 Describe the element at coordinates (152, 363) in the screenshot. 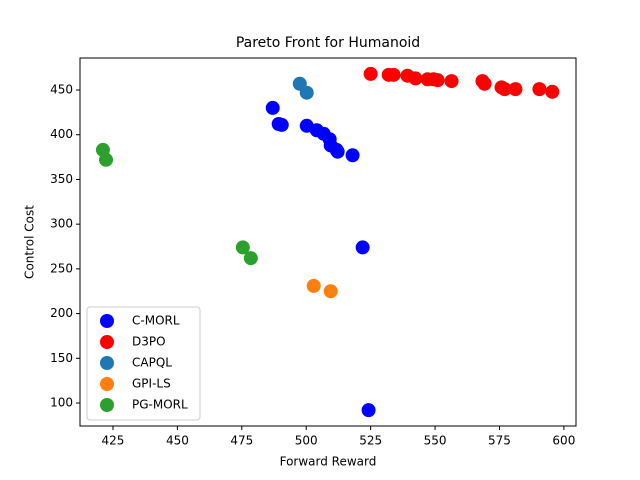

I see `legend-label: CAPQL` at that location.